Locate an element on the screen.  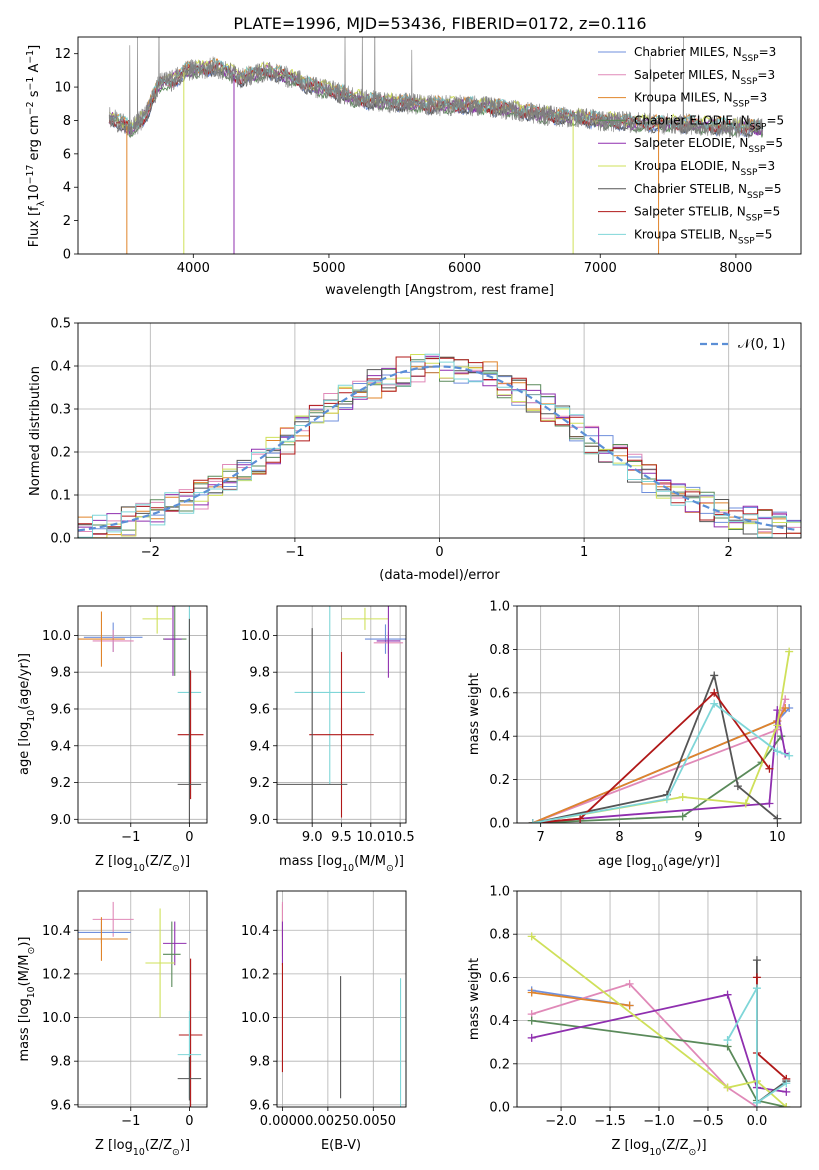
x-tick-label: 8 is located at coordinates (619, 837).